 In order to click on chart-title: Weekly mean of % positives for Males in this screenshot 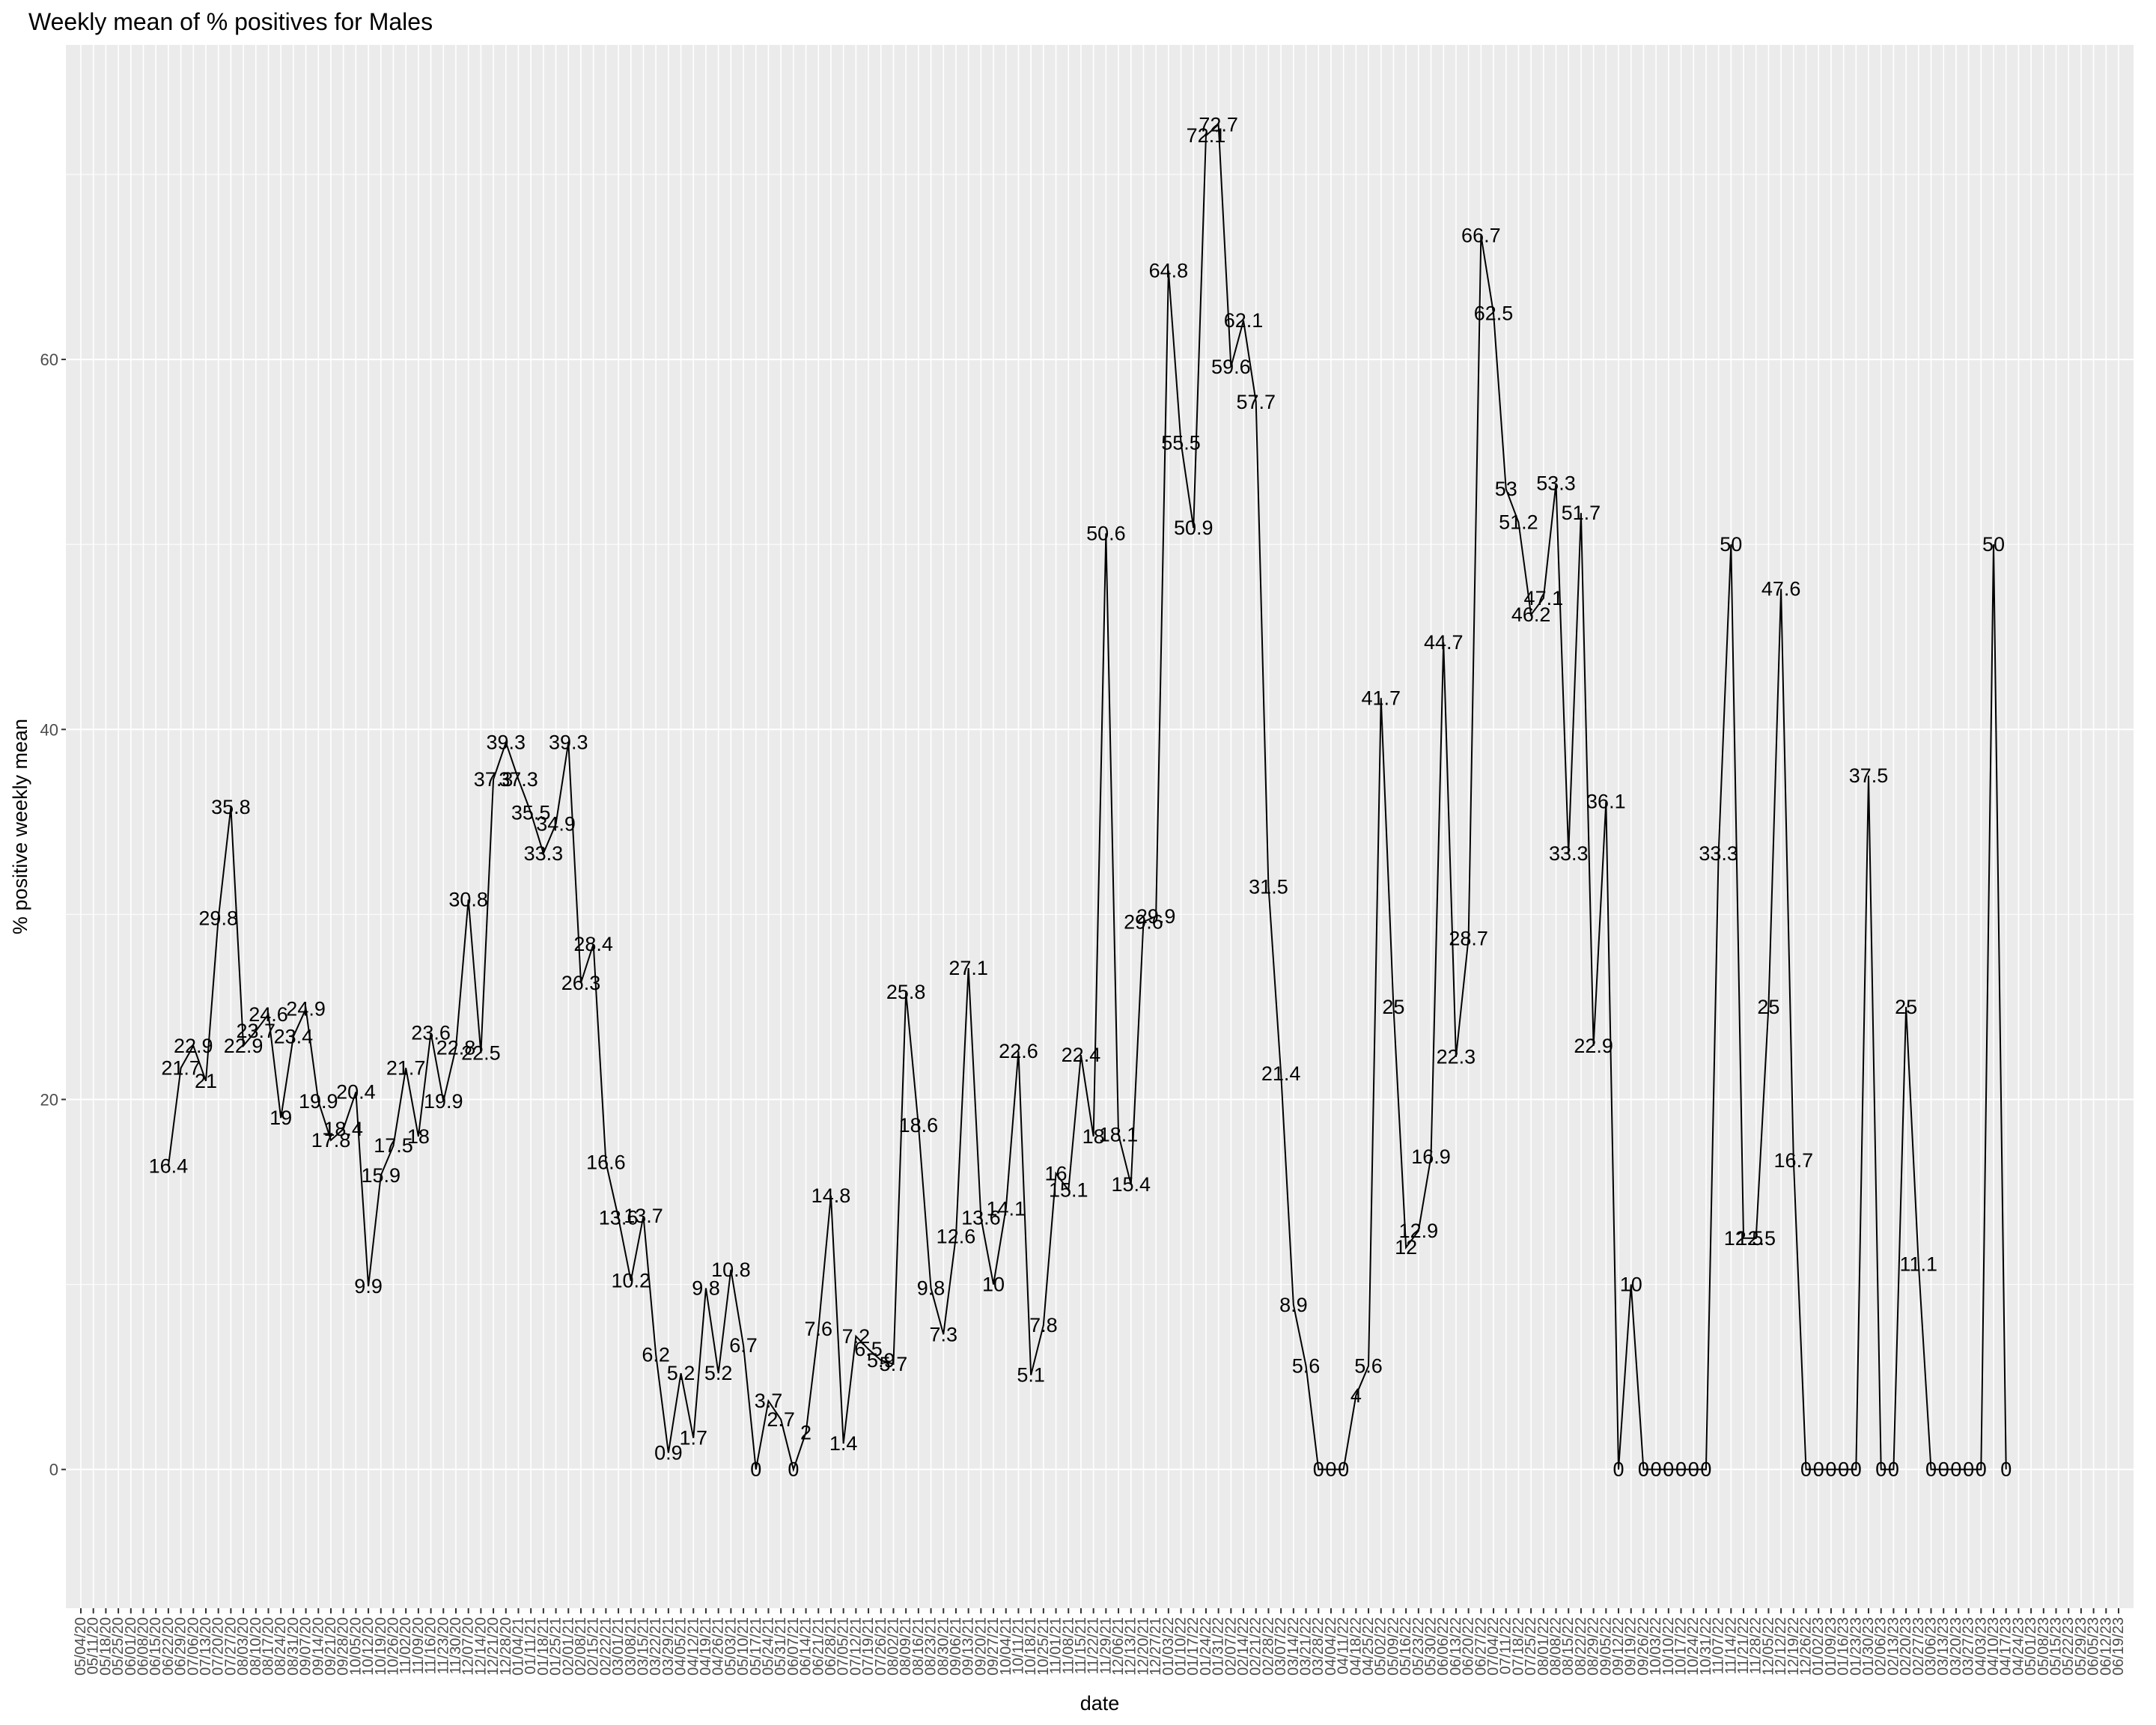, I will do `click(230, 21)`.